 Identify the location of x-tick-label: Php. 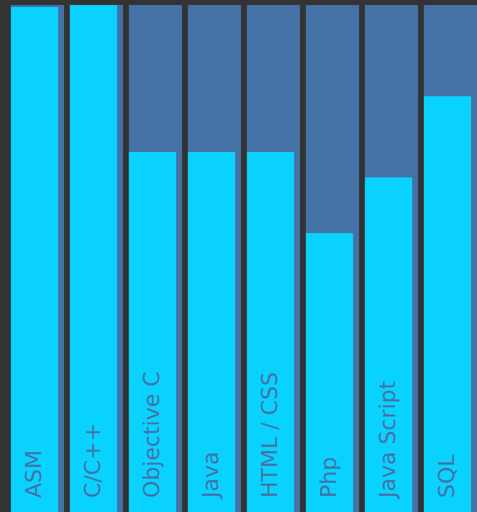
(329, 477).